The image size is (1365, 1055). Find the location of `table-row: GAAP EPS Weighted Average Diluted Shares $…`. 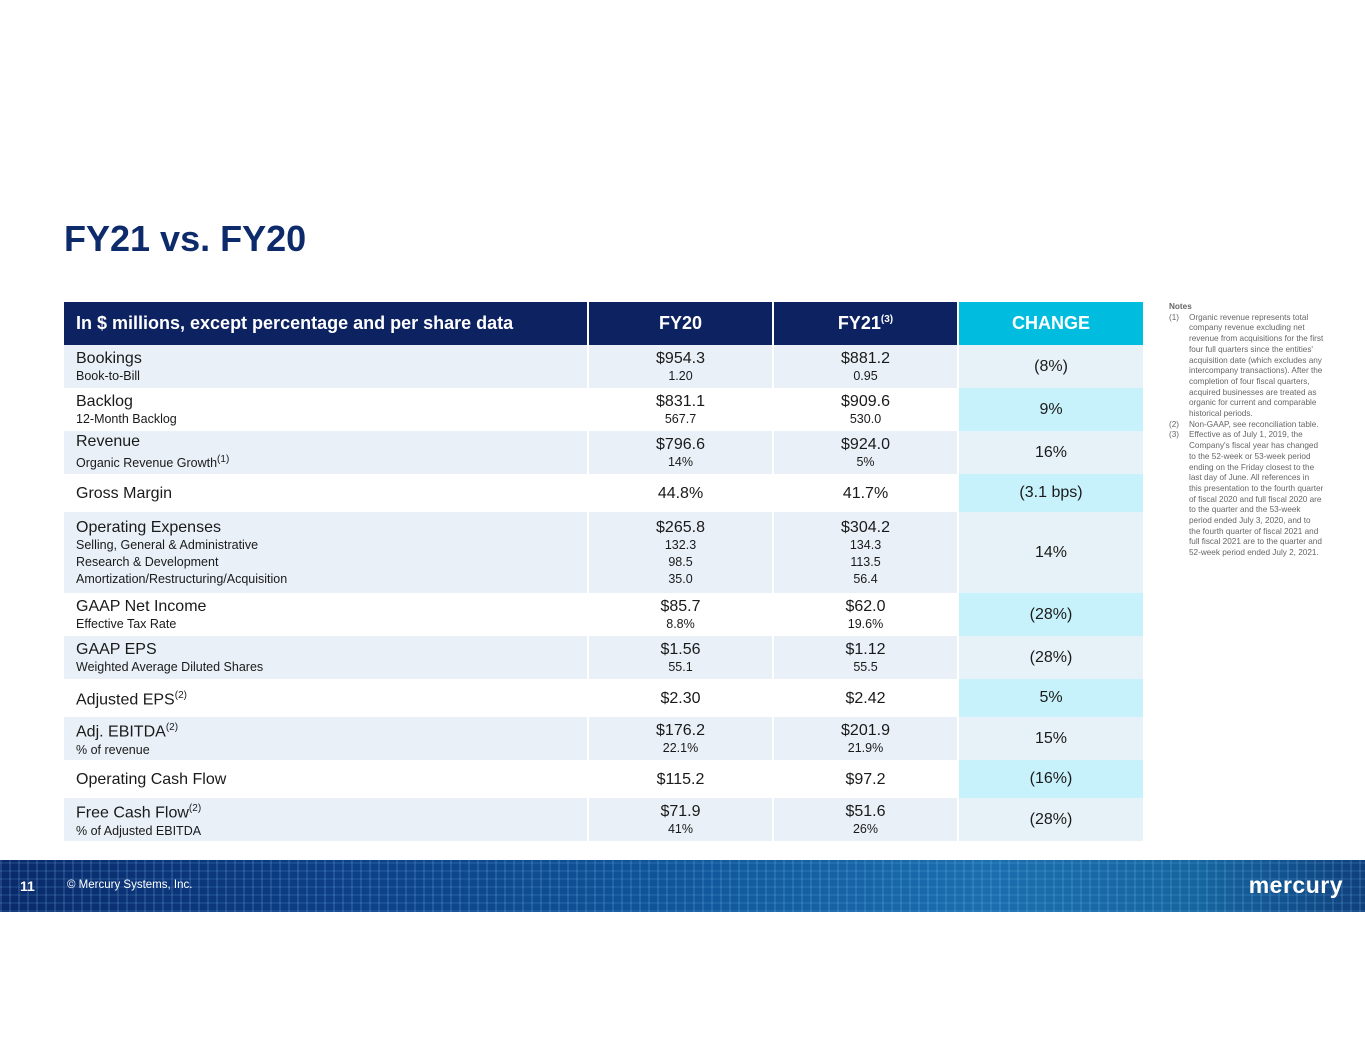

table-row: GAAP EPS Weighted Average Diluted Shares $… is located at coordinates (603, 657).